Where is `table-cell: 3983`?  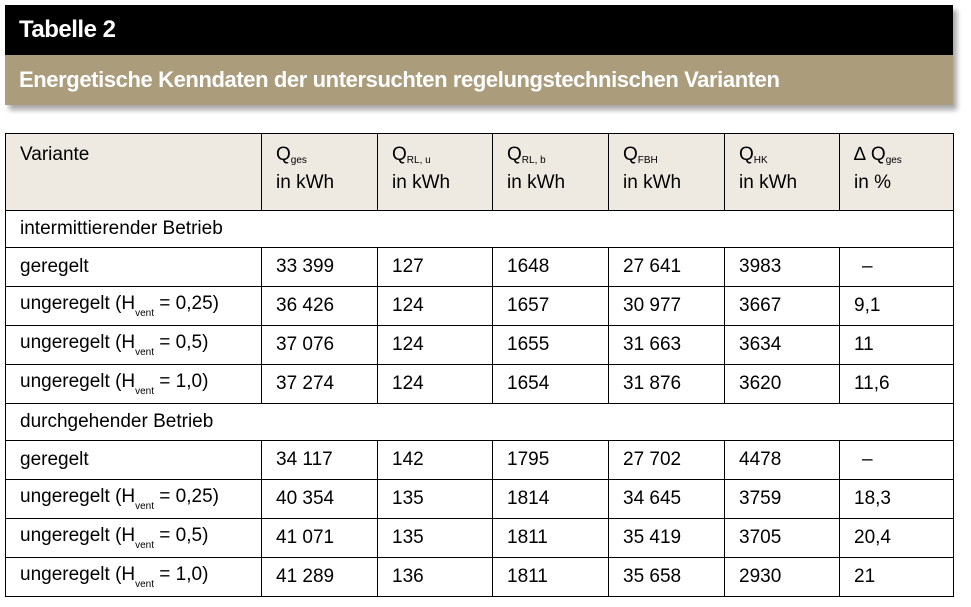
table-cell: 3983 is located at coordinates (782, 267).